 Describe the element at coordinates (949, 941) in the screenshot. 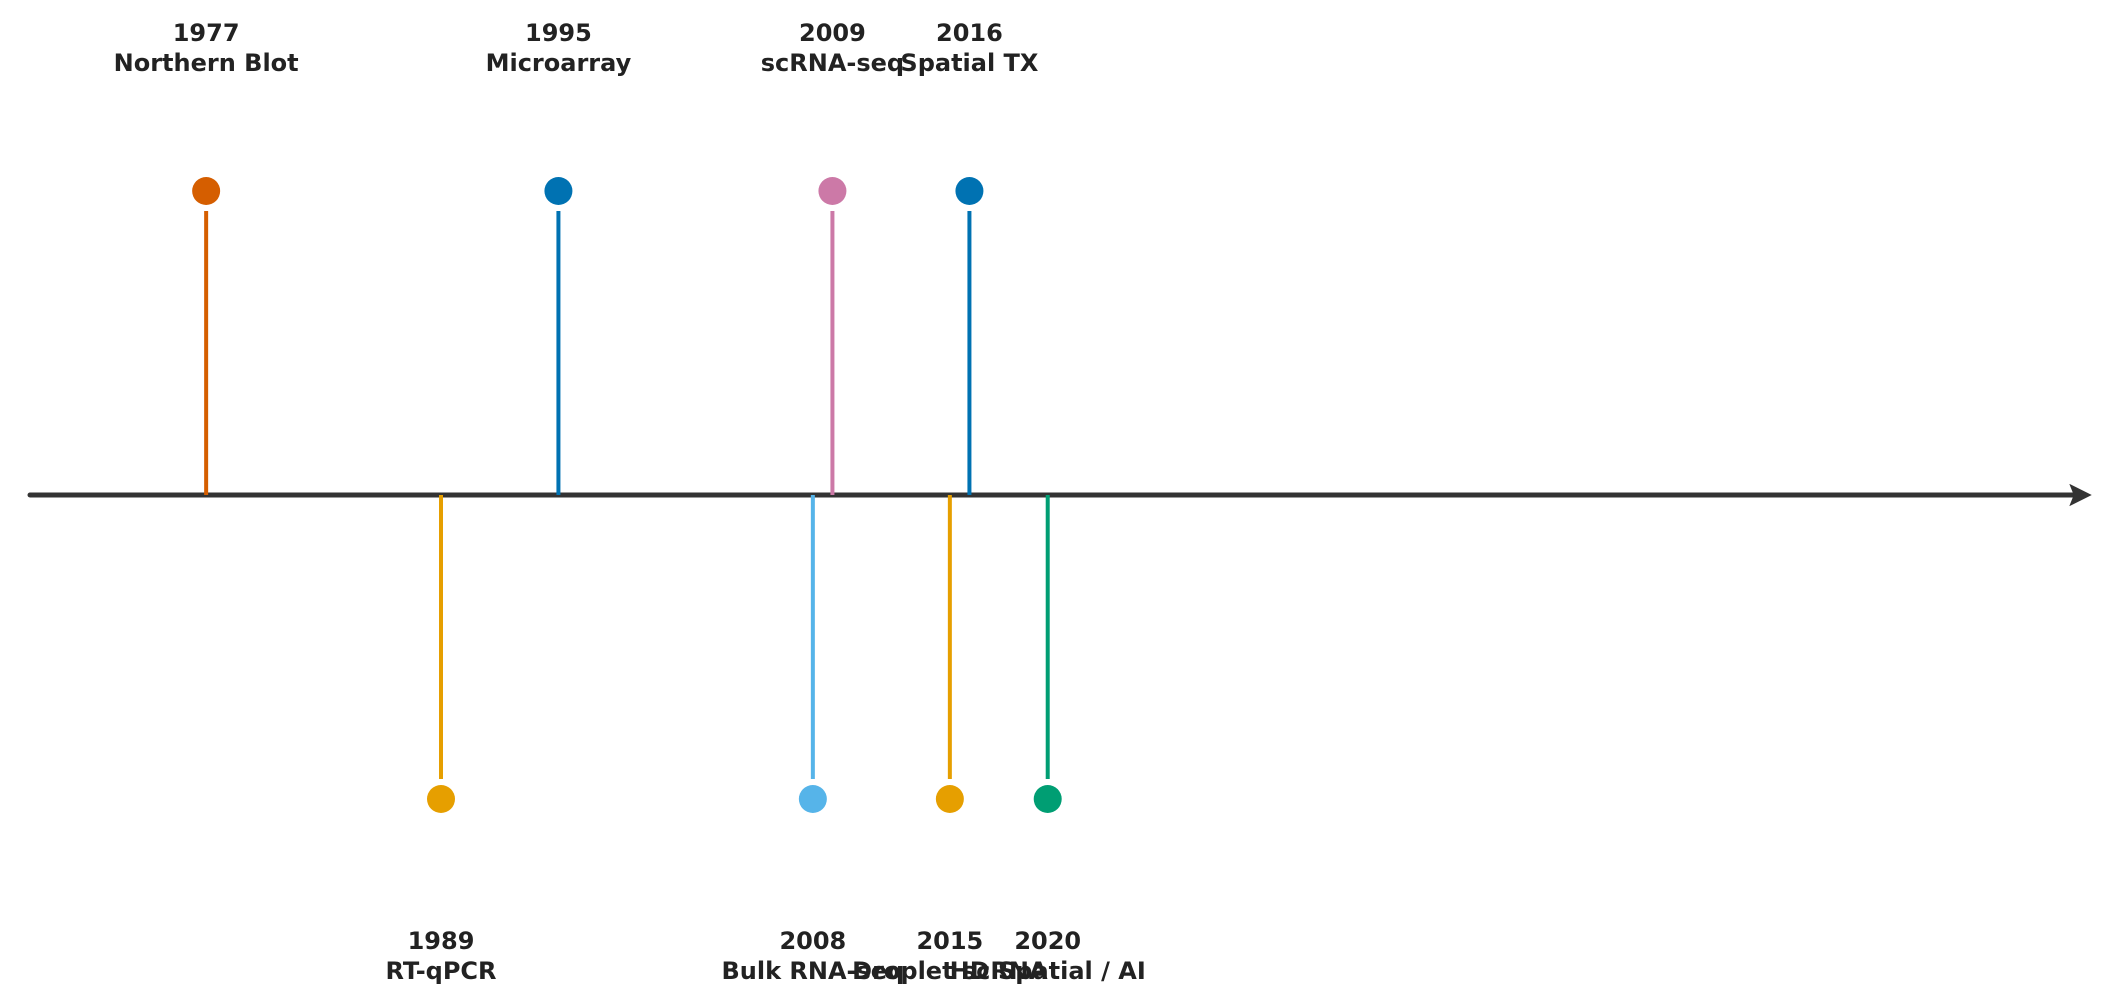

I see `event-year: 2015` at that location.